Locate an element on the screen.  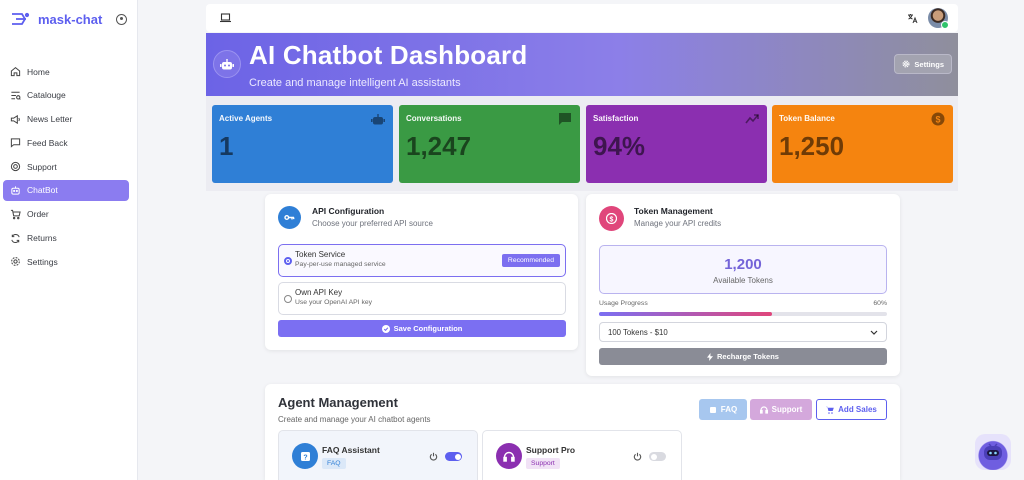
card-title: Token Management is located at coordinates (673, 211).